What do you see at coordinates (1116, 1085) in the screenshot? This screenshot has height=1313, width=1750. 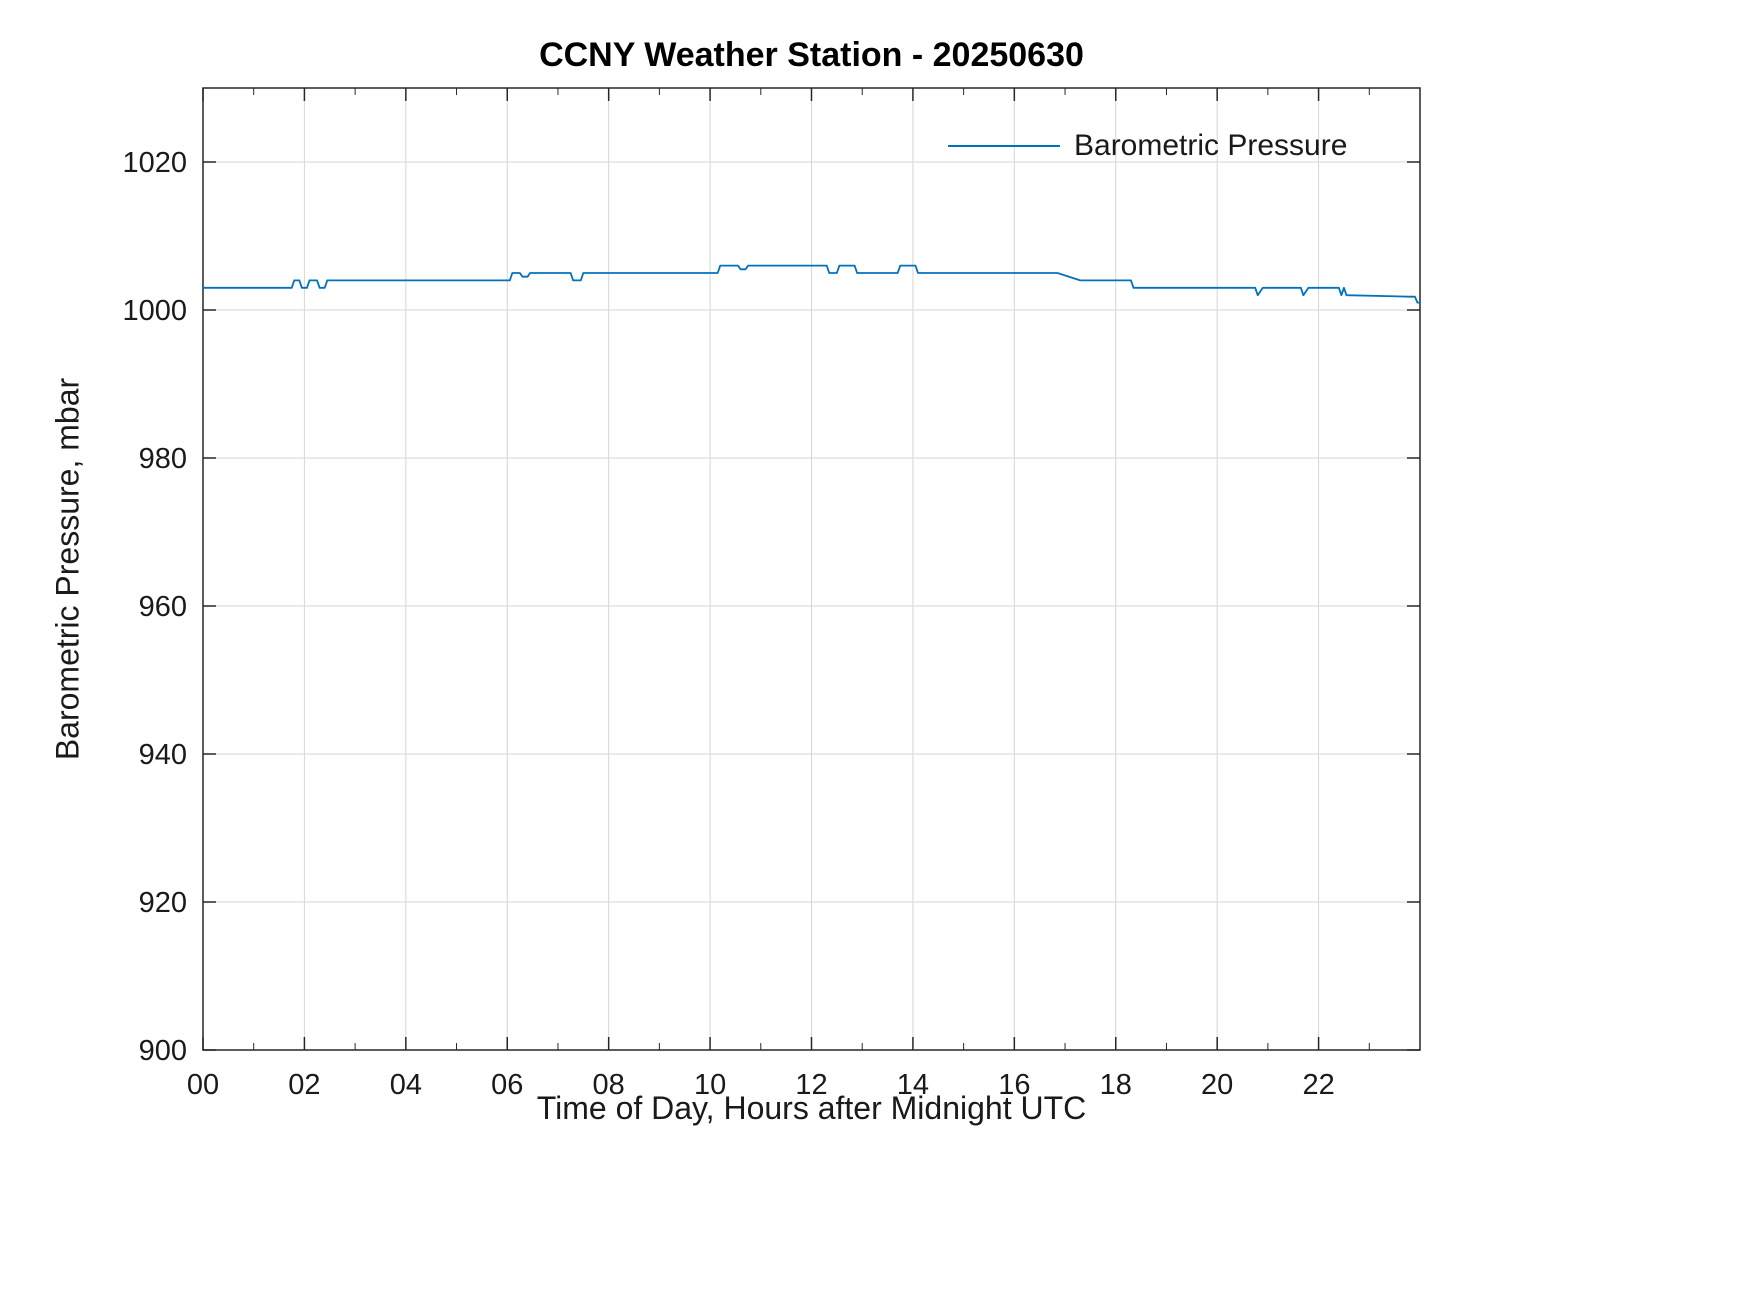 I see `x-tick-label: 18` at bounding box center [1116, 1085].